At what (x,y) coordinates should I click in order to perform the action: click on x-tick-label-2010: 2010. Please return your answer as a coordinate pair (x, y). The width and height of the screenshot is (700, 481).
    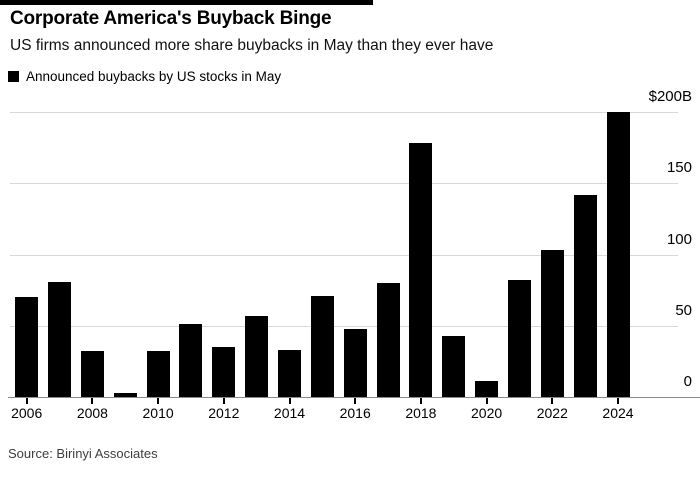
    Looking at the image, I should click on (158, 413).